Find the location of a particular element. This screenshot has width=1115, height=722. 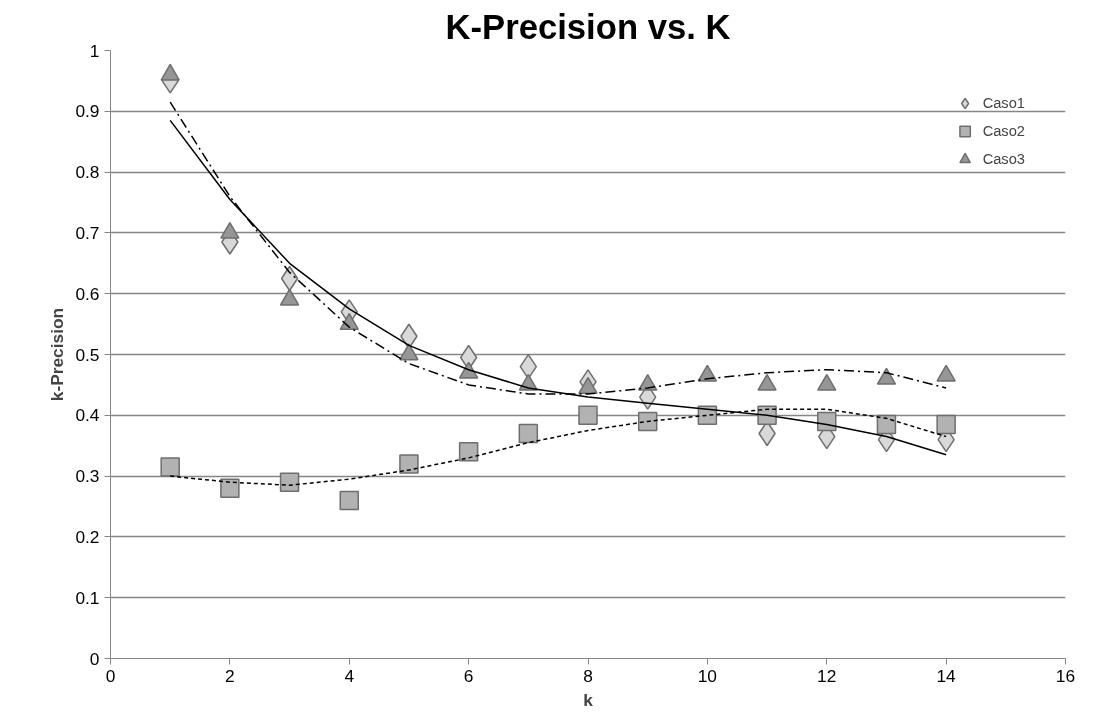

x-tick-label: 14 is located at coordinates (946, 675).